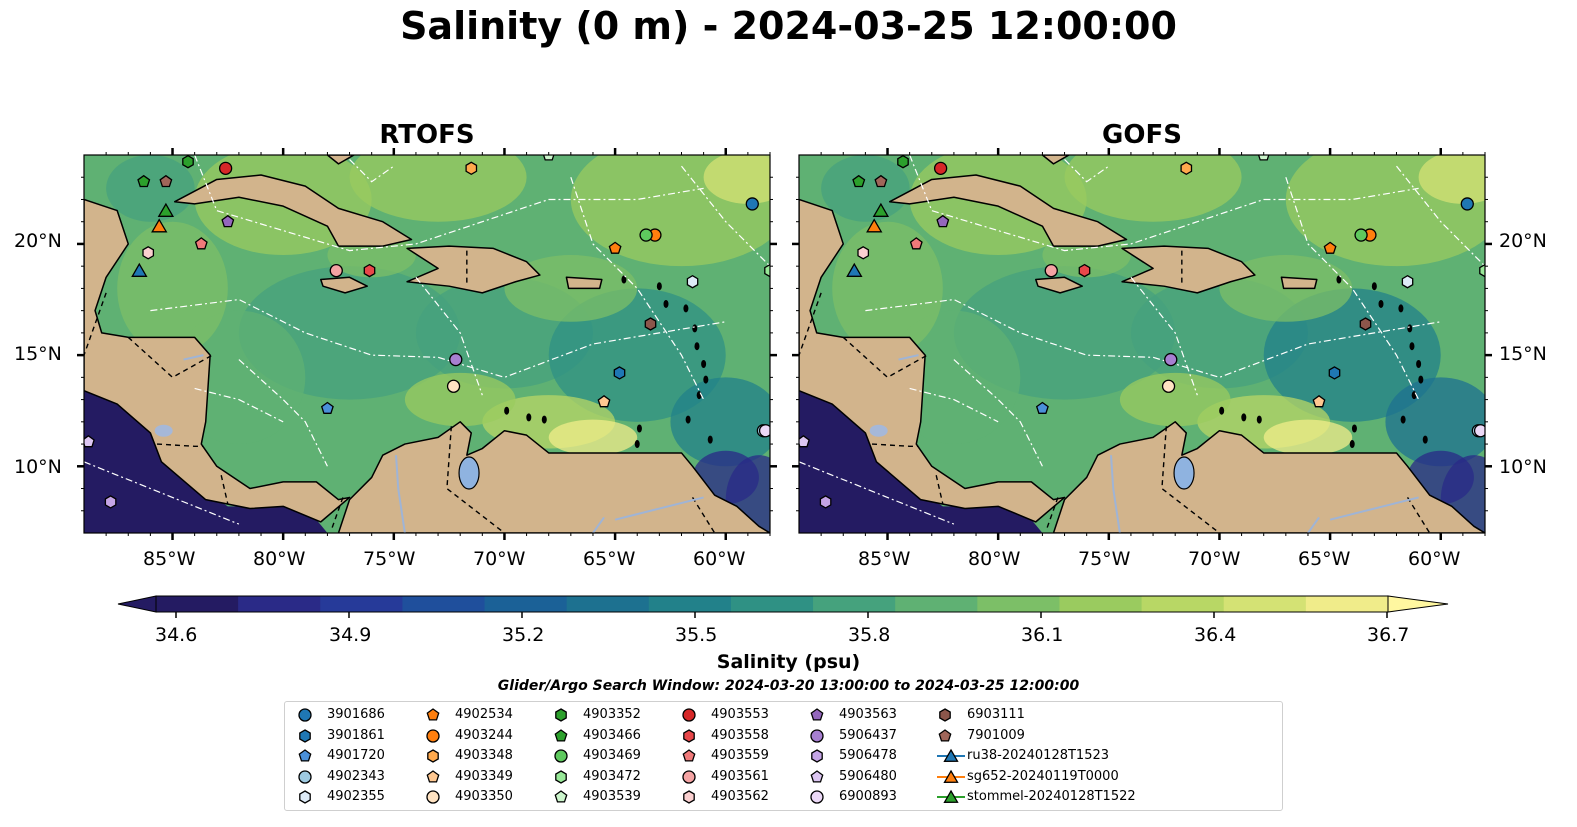 The height and width of the screenshot is (827, 1577). I want to click on legend-label: 7901009, so click(996, 735).